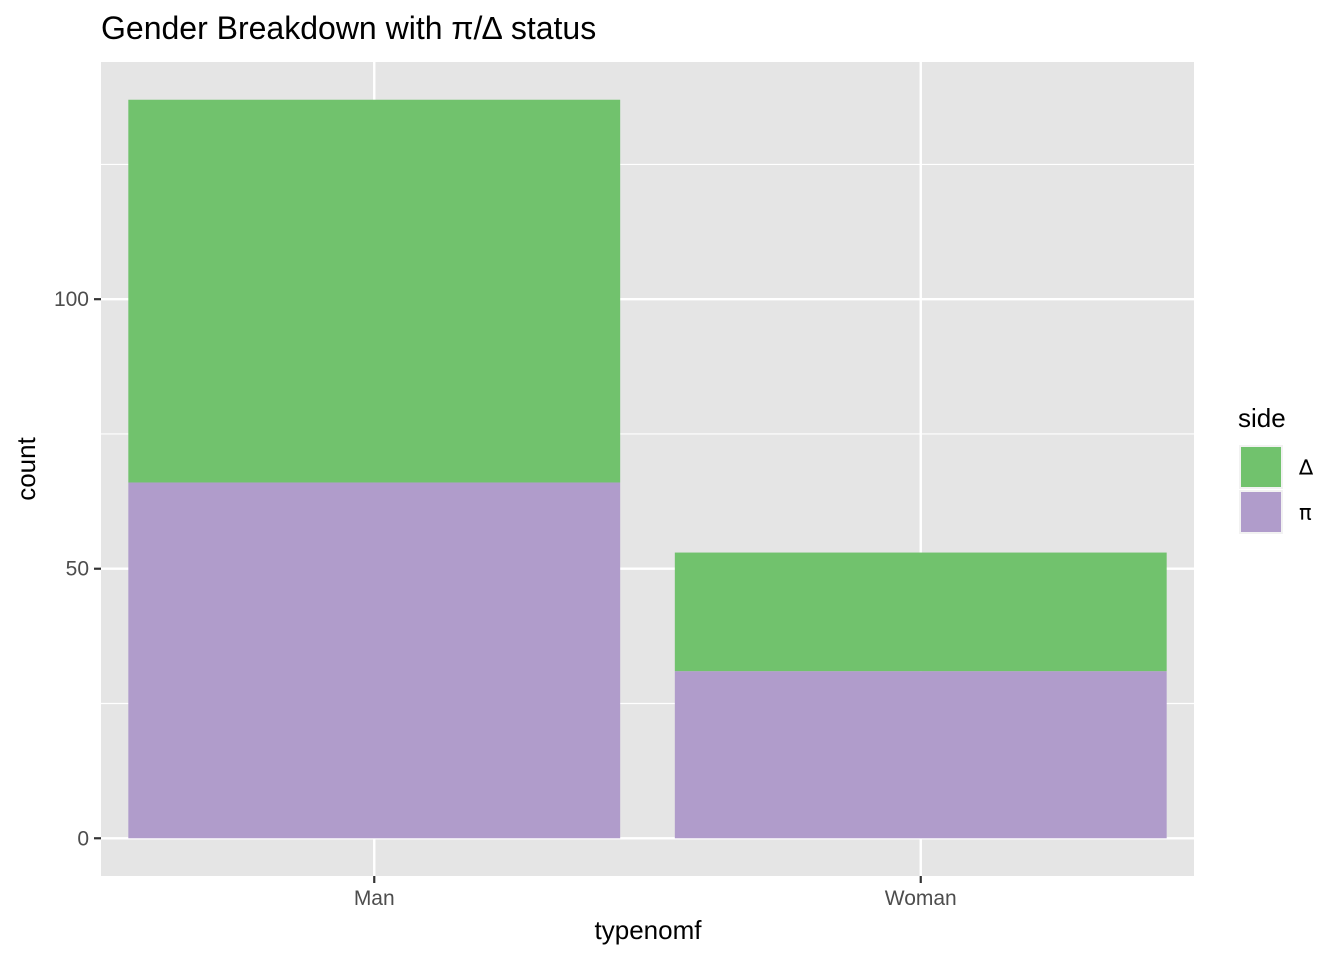 This screenshot has width=1344, height=960. Describe the element at coordinates (83, 838) in the screenshot. I see `y-tick-label: 0` at that location.